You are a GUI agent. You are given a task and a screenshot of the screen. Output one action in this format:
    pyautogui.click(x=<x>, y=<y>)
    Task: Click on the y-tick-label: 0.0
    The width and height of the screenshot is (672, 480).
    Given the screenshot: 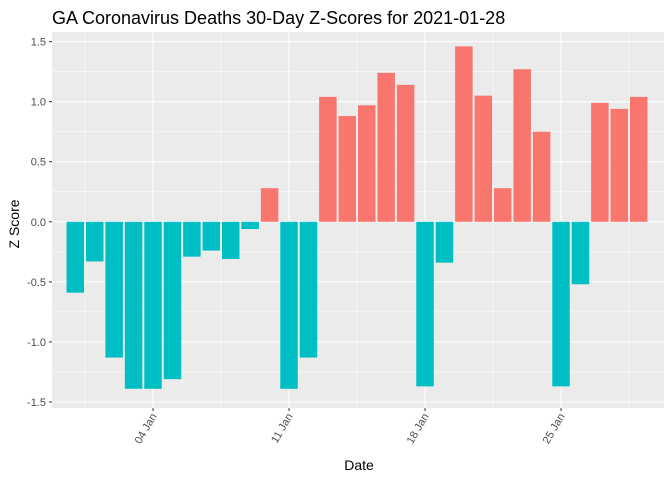 What is the action you would take?
    pyautogui.click(x=38, y=223)
    